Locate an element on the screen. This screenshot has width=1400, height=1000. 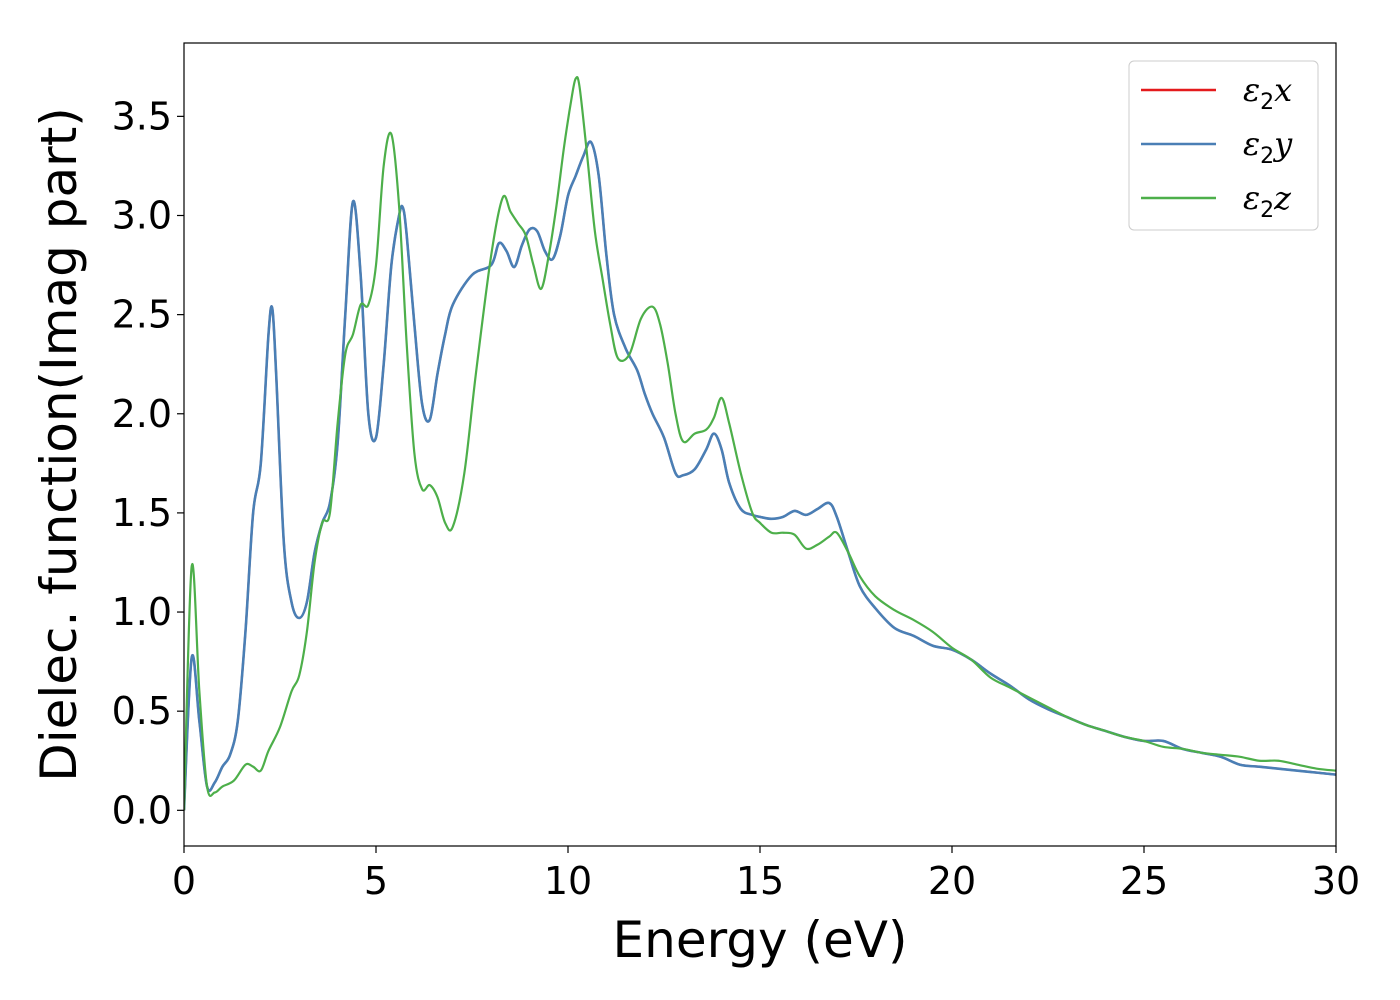
legend-label-x: ε2x is located at coordinates (1267, 93).